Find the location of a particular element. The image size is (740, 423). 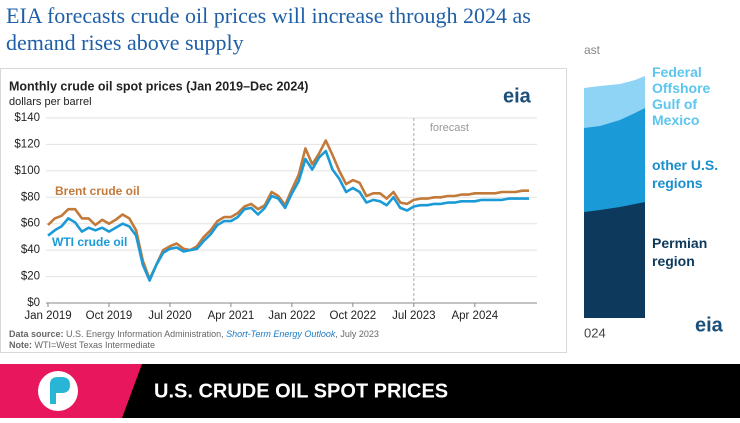

side-title-fragment: ast is located at coordinates (592, 50).